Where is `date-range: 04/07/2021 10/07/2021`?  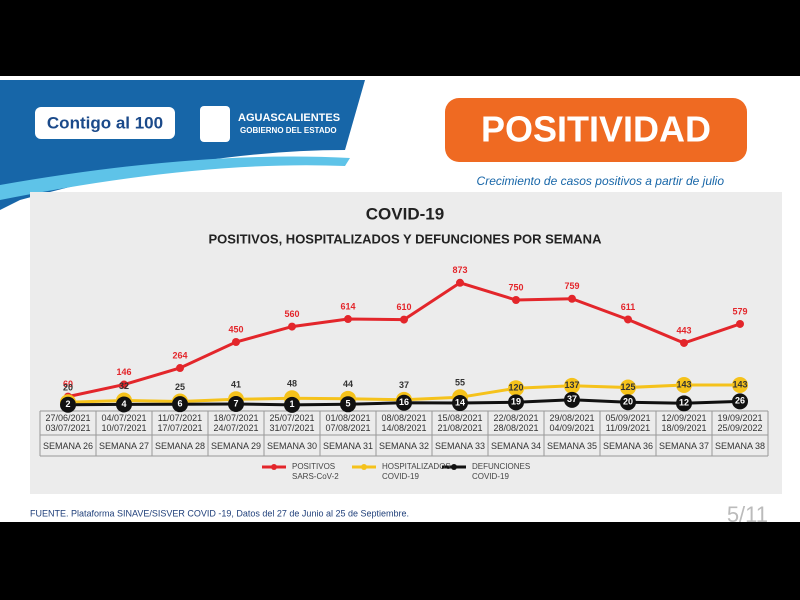 date-range: 04/07/2021 10/07/2021 is located at coordinates (124, 423).